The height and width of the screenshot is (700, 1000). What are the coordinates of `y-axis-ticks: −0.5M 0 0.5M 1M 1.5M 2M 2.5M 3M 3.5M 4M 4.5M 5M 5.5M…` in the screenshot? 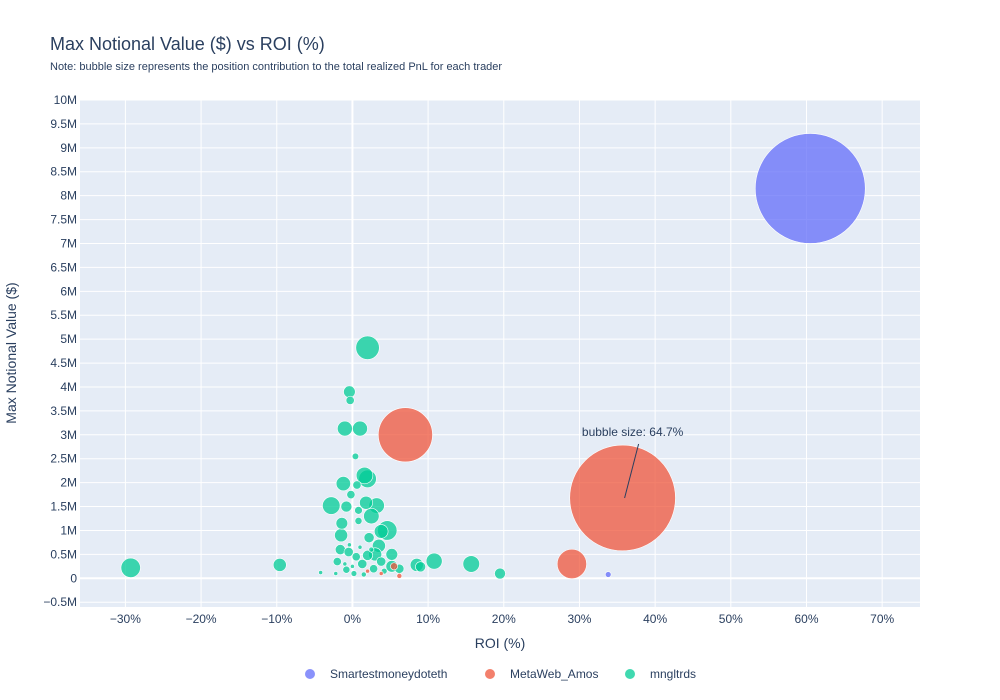 It's located at (60, 351).